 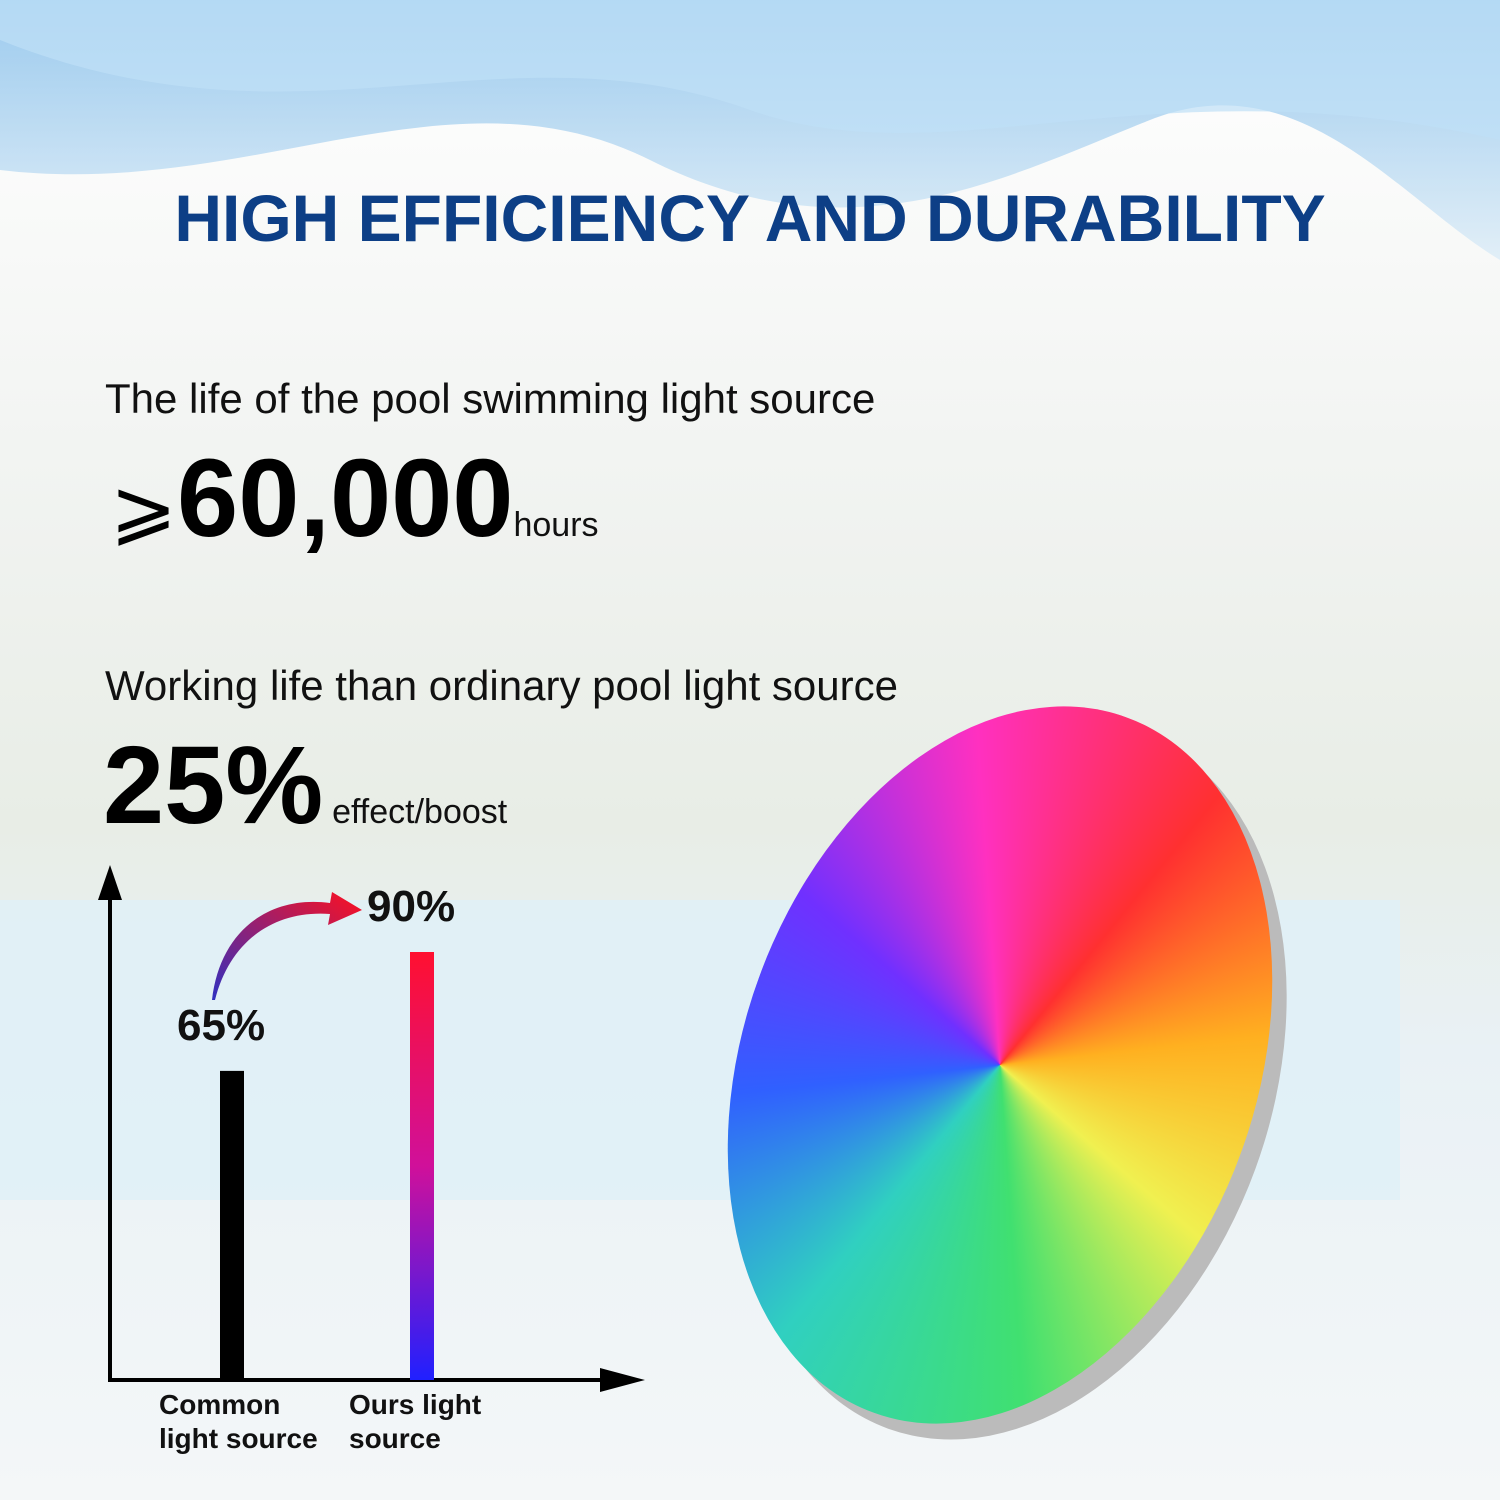 What do you see at coordinates (213, 785) in the screenshot?
I see `figure: 25%` at bounding box center [213, 785].